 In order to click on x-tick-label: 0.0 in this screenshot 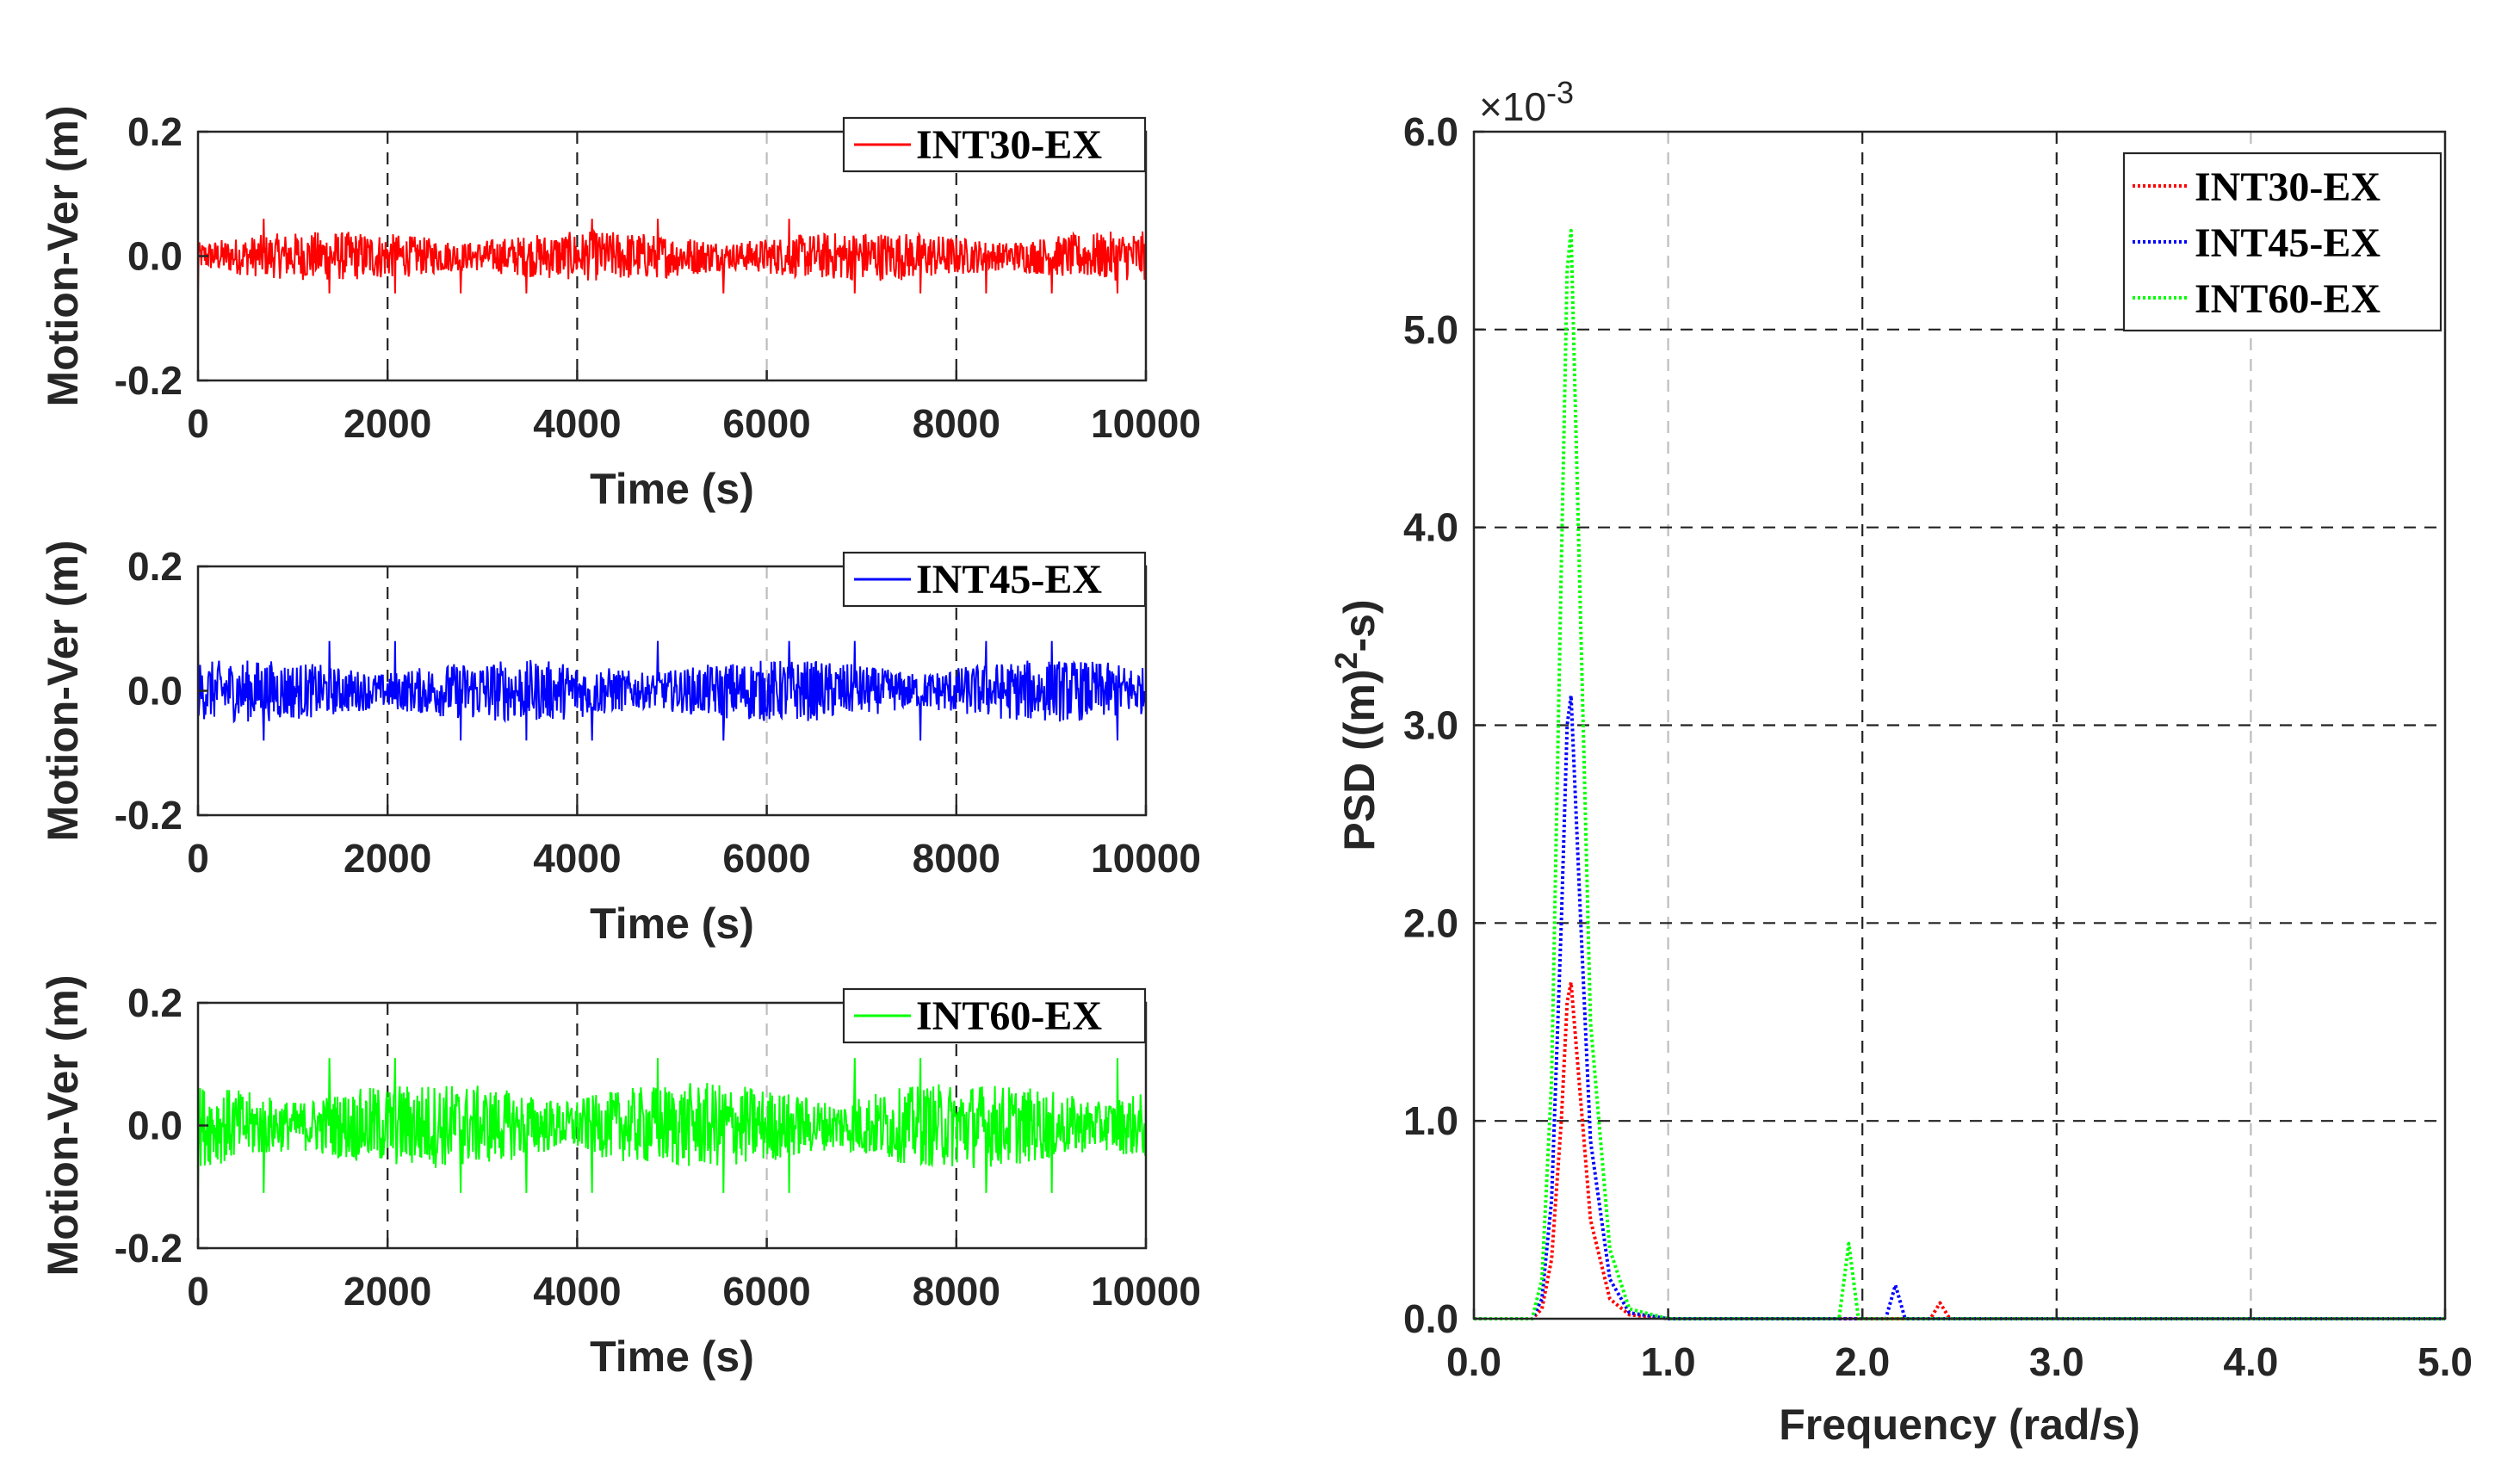, I will do `click(1473, 1361)`.